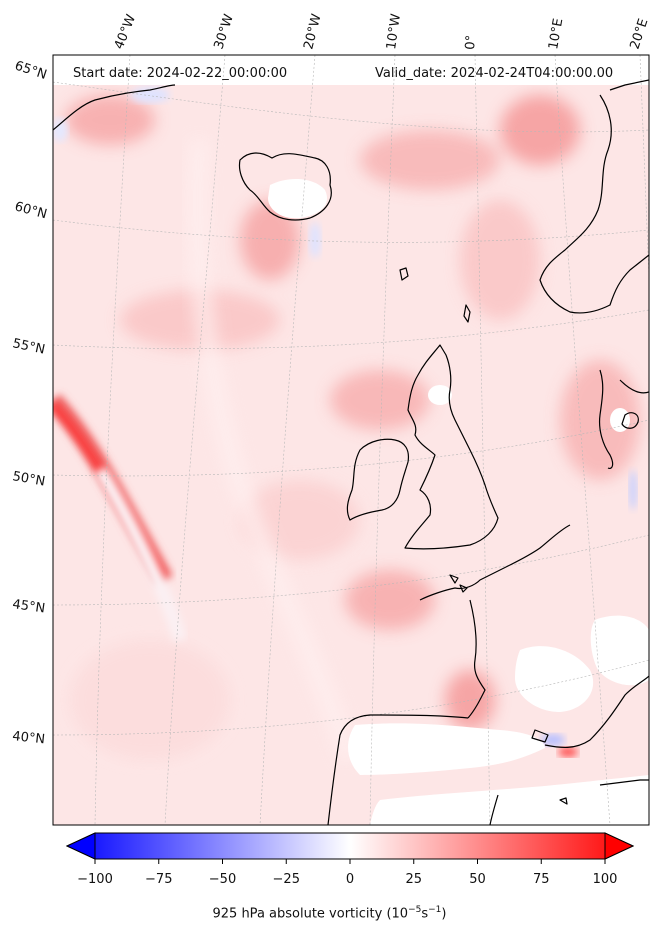  I want to click on colorbar-tick-label: 0, so click(350, 879).